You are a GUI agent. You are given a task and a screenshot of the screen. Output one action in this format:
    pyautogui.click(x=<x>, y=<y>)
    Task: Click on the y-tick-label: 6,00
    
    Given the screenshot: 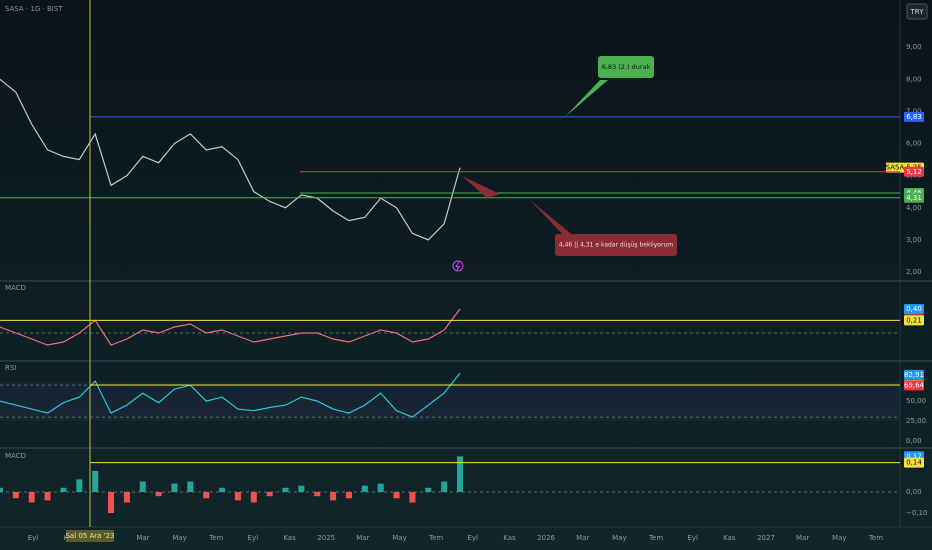 What is the action you would take?
    pyautogui.click(x=914, y=144)
    